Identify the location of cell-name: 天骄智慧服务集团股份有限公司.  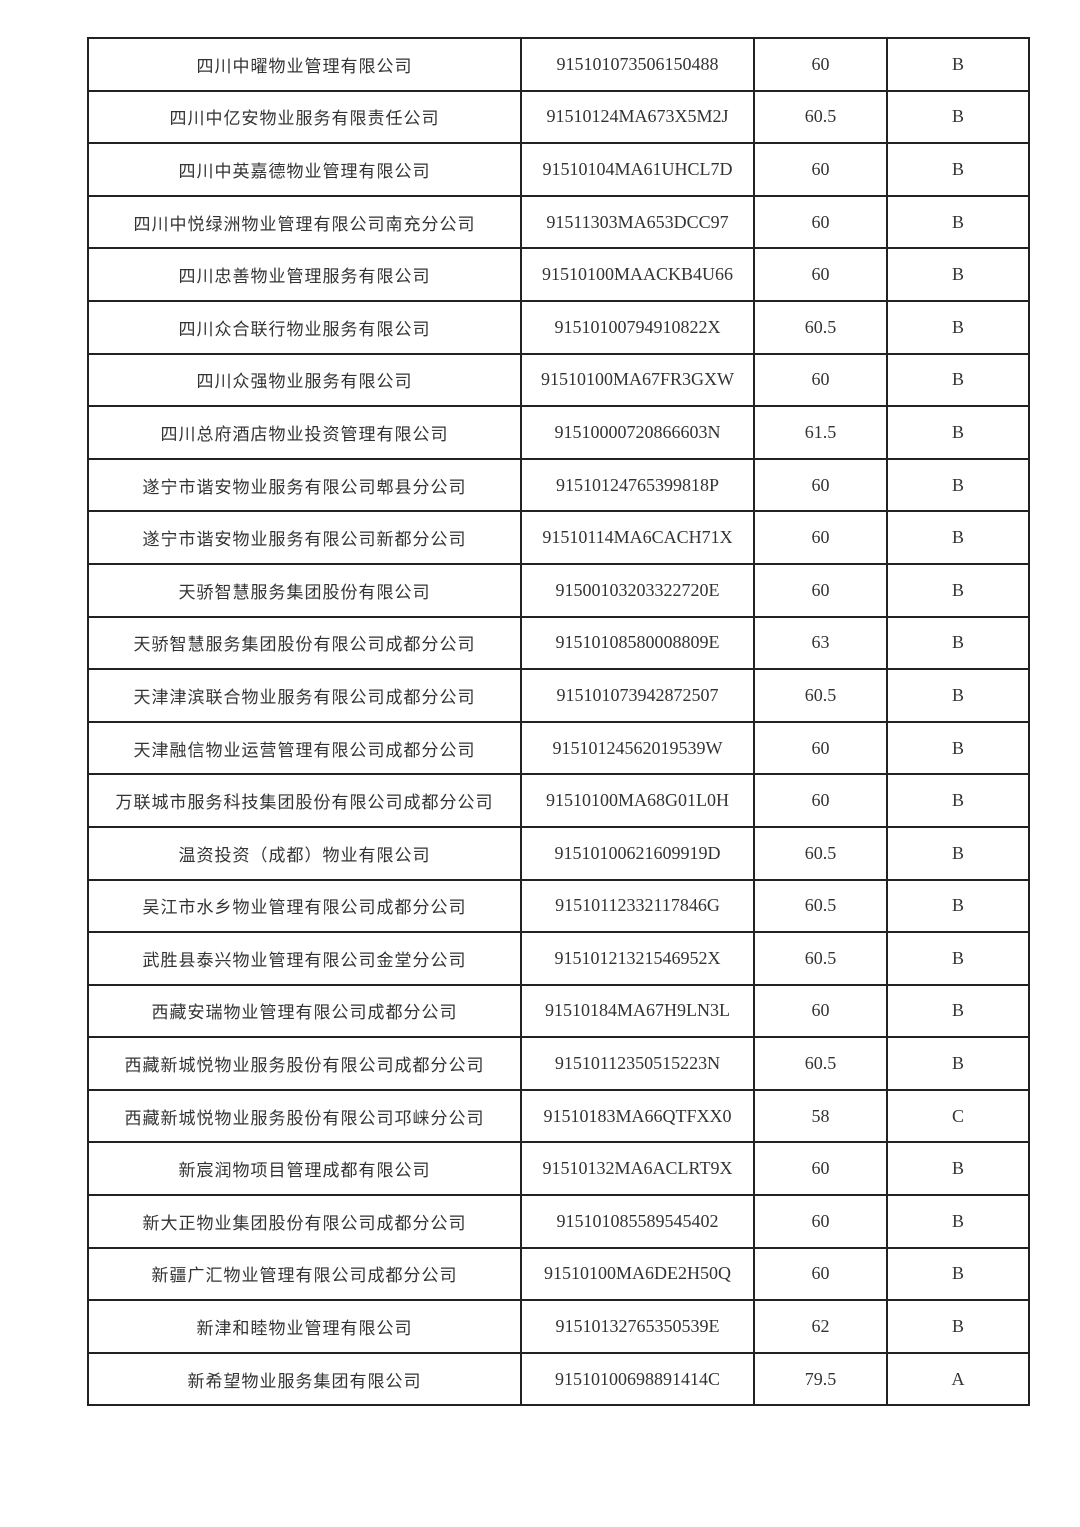
(304, 590).